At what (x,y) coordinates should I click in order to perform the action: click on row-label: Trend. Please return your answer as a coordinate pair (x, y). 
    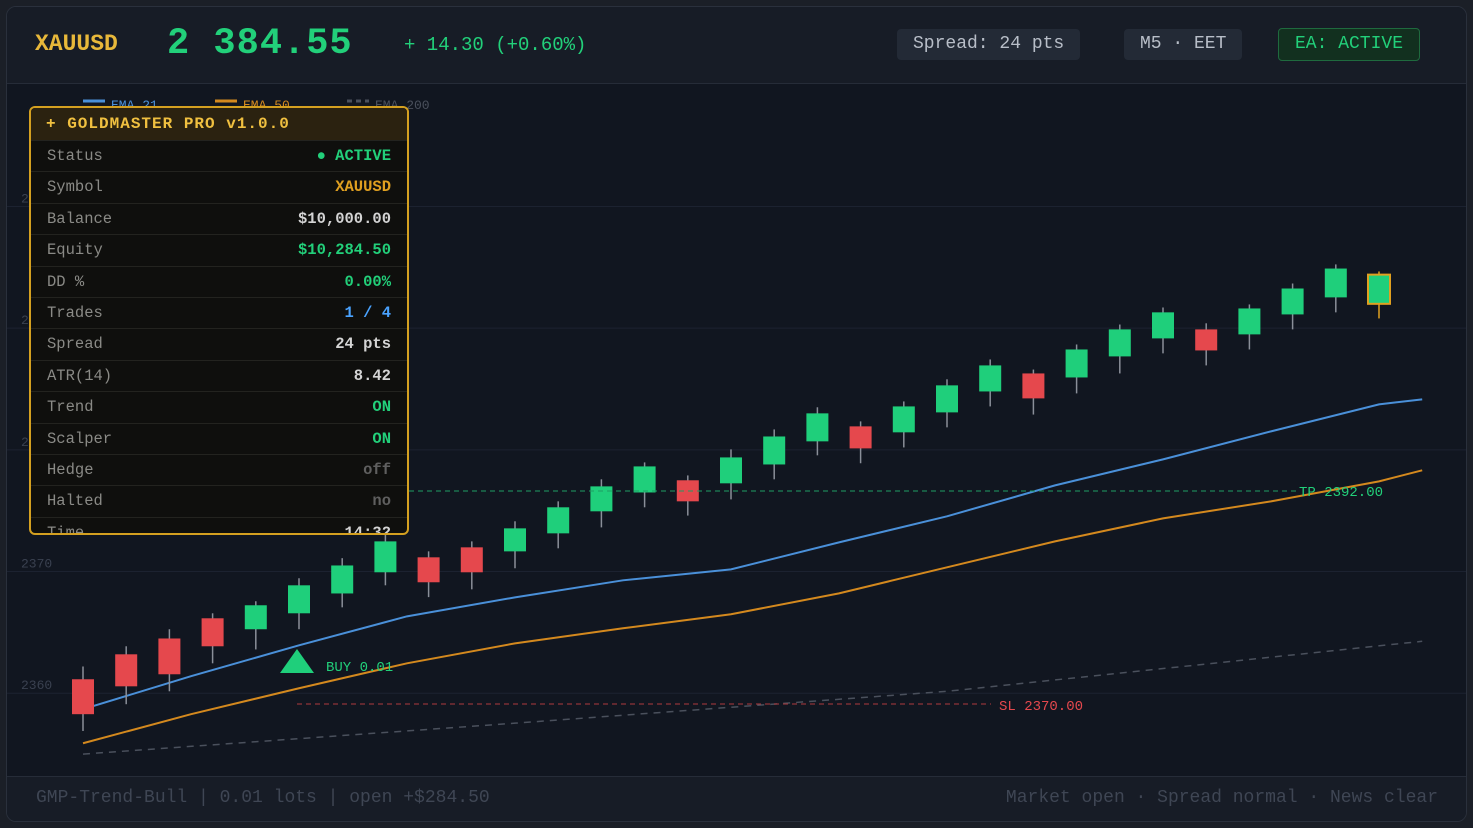
    Looking at the image, I should click on (70, 407).